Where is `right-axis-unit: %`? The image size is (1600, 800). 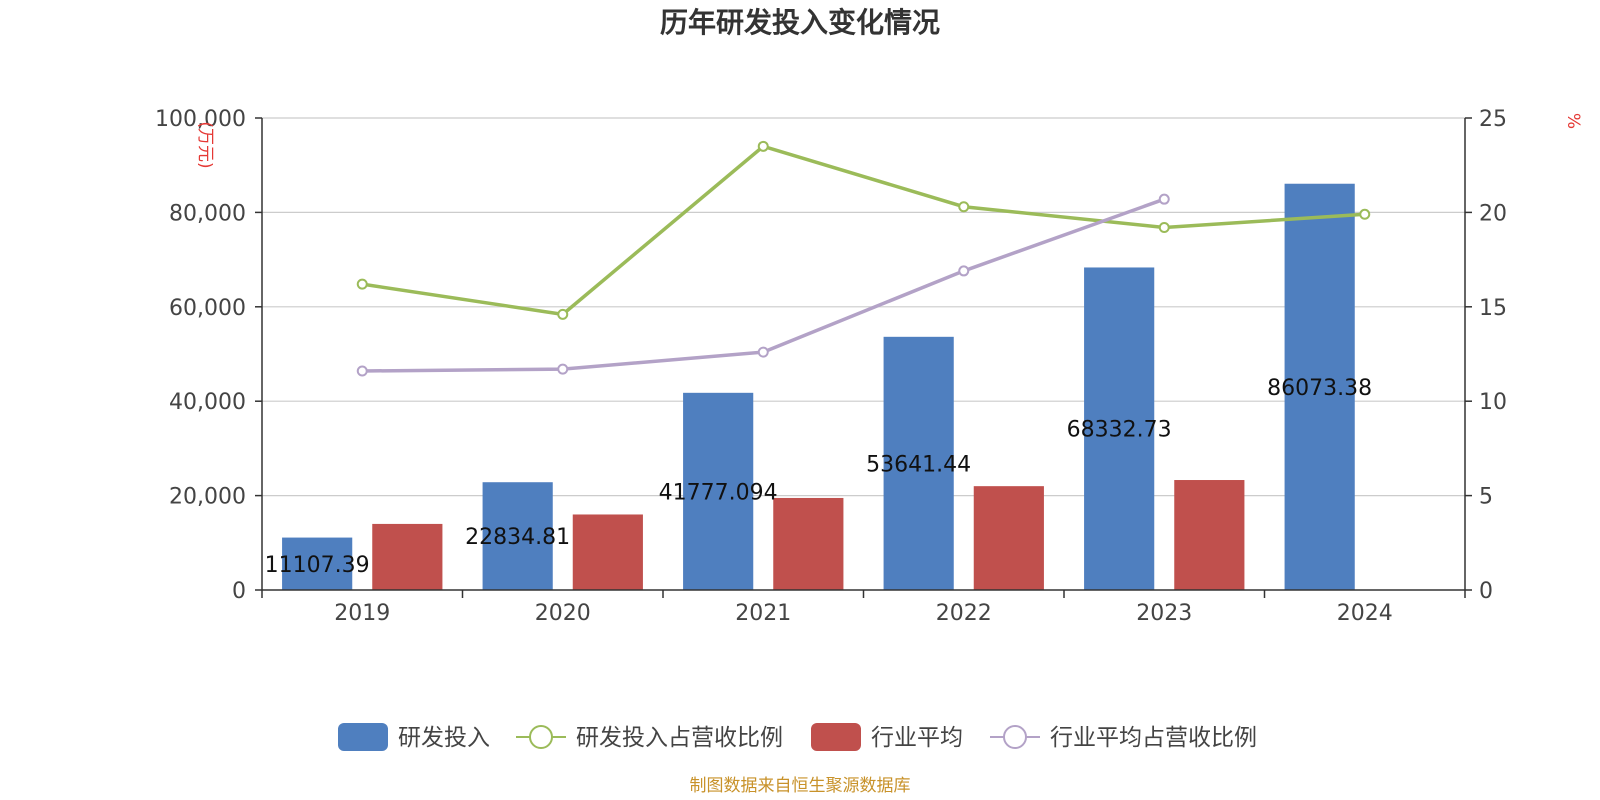
right-axis-unit: % is located at coordinates (1573, 121).